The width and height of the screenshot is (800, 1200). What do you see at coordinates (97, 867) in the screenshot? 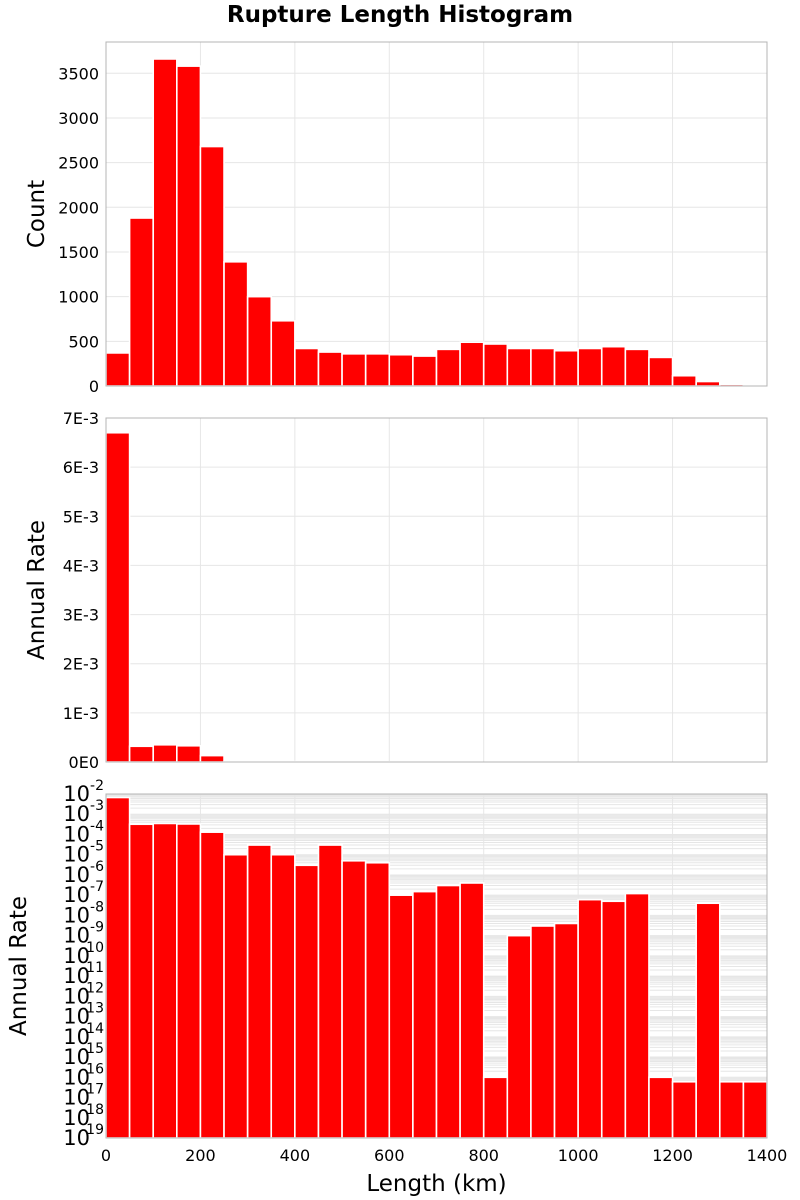
I see `y-tick-exponent: -6` at bounding box center [97, 867].